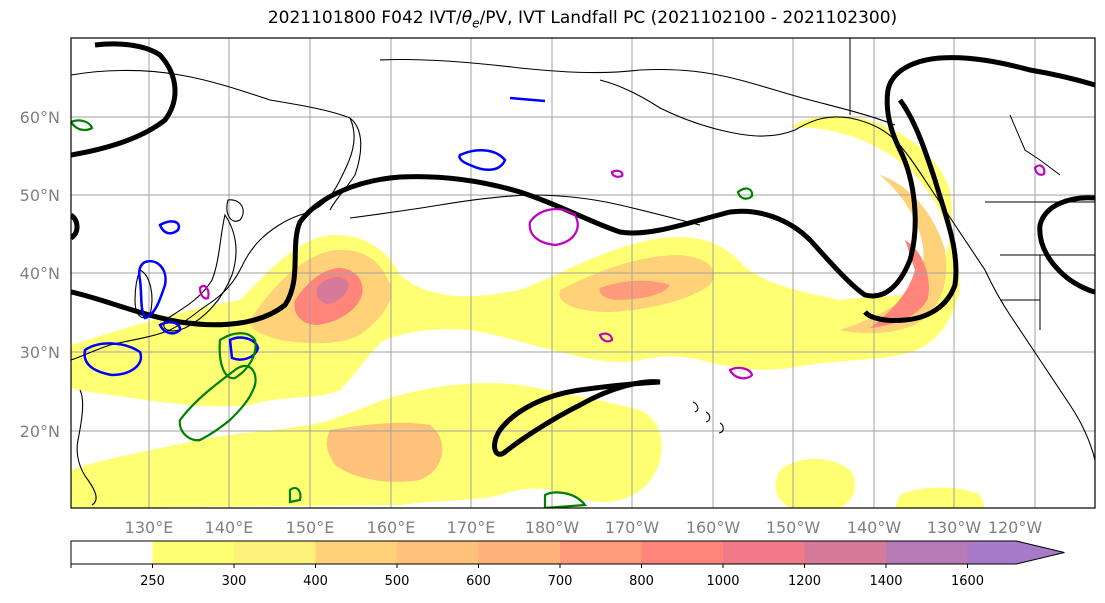 This screenshot has width=1105, height=603. What do you see at coordinates (747, 110) in the screenshot?
I see `coast-alaska` at bounding box center [747, 110].